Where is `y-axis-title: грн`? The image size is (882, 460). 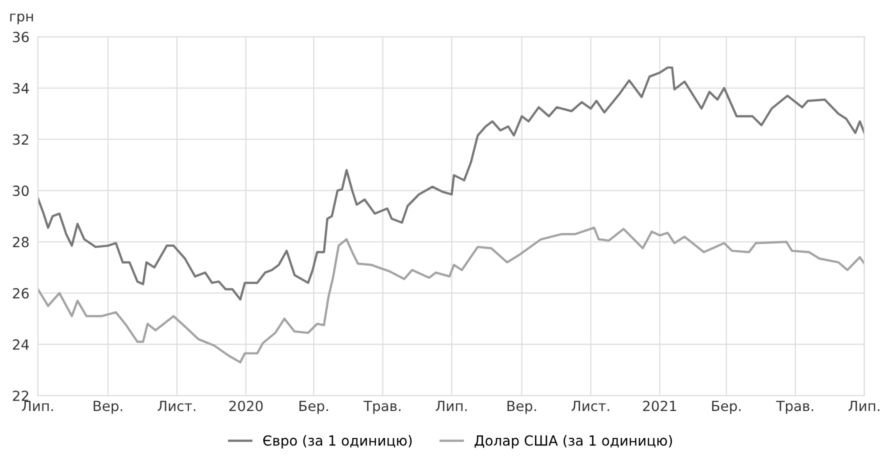 y-axis-title: грн is located at coordinates (21, 19).